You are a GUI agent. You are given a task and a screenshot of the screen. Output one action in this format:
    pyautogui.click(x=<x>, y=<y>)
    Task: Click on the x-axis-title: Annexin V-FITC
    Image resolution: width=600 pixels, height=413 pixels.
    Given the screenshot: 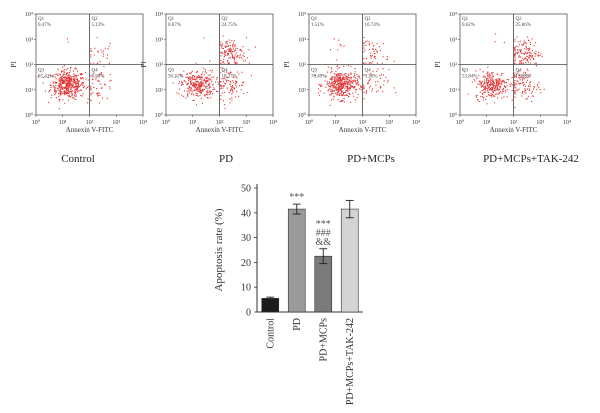 What is the action you would take?
    pyautogui.click(x=363, y=130)
    